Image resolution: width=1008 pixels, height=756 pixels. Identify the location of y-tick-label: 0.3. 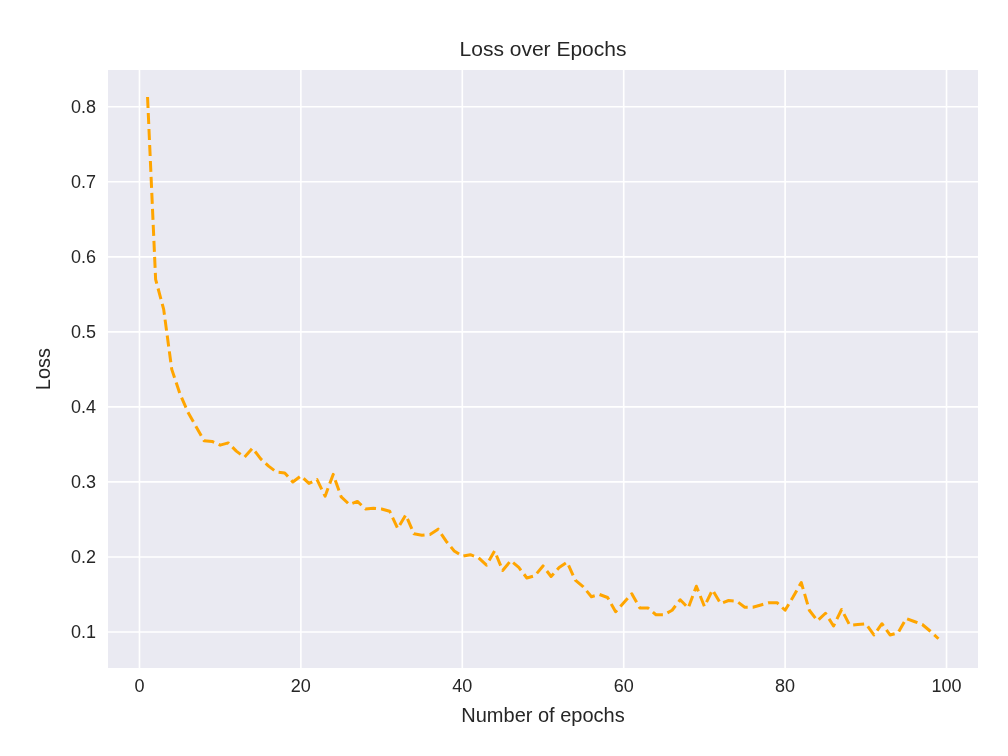
(83, 481).